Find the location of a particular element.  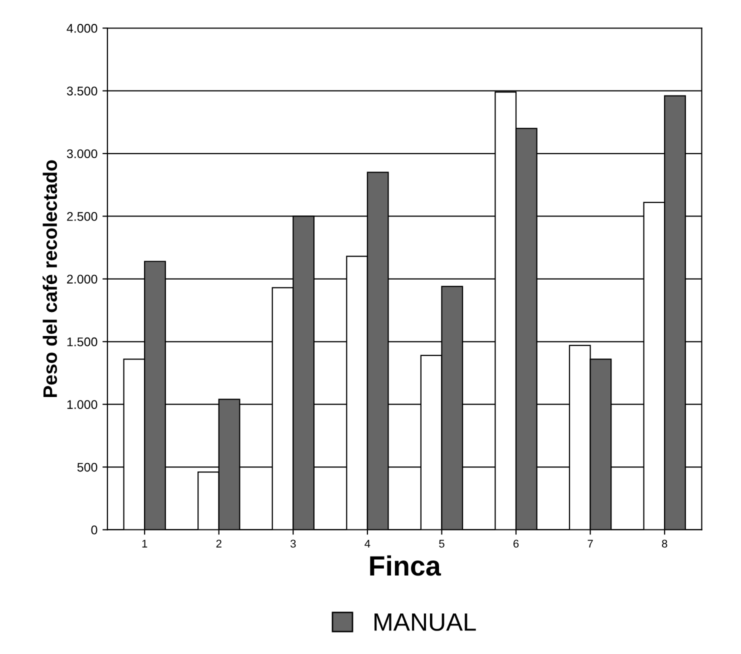

x-tick-label: 8 is located at coordinates (665, 544).